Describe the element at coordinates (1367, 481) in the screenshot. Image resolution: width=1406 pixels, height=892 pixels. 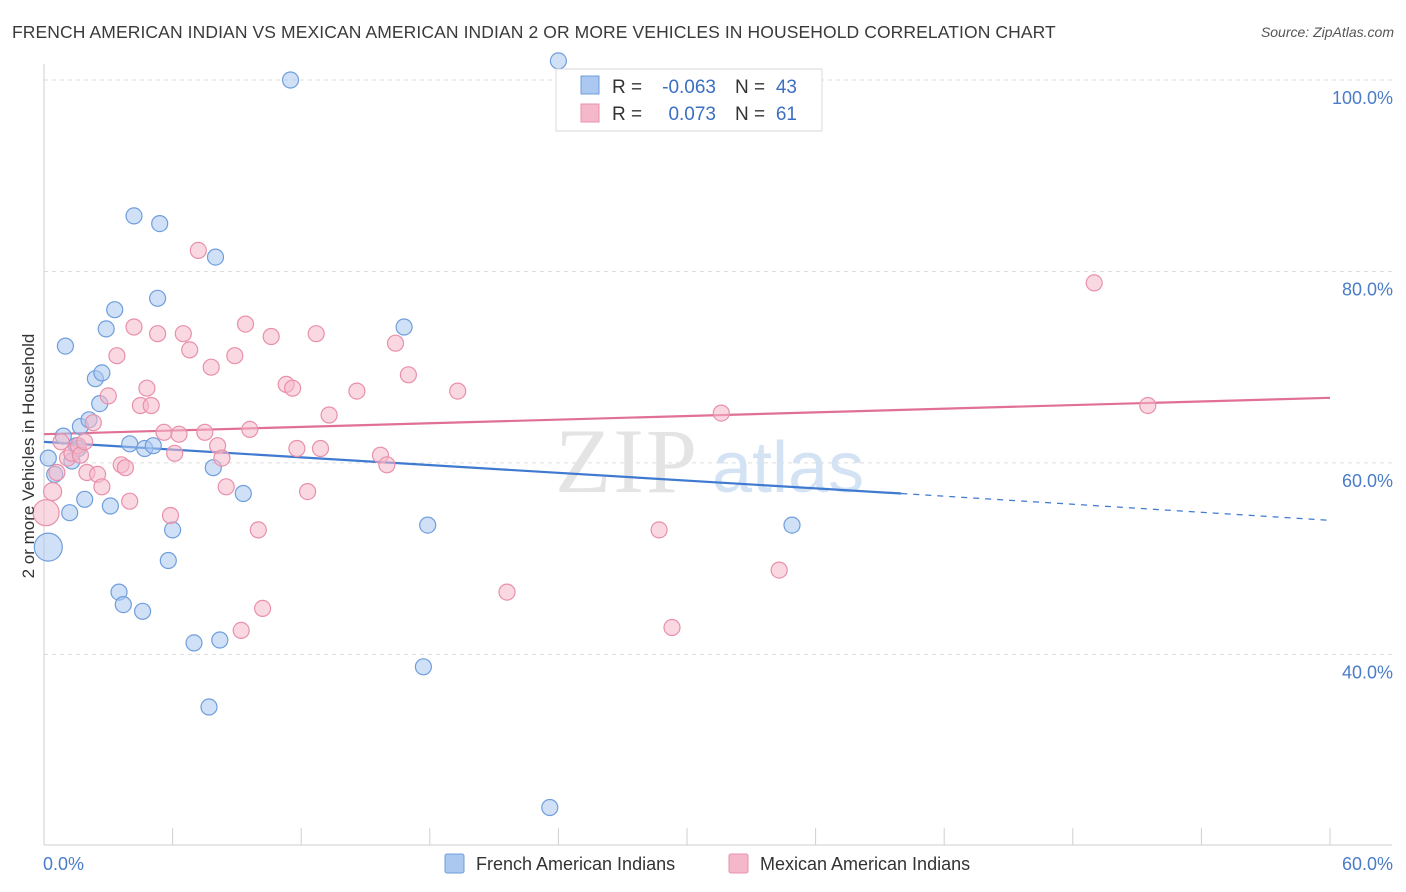
I see `y-tick-label: 60.0%` at that location.